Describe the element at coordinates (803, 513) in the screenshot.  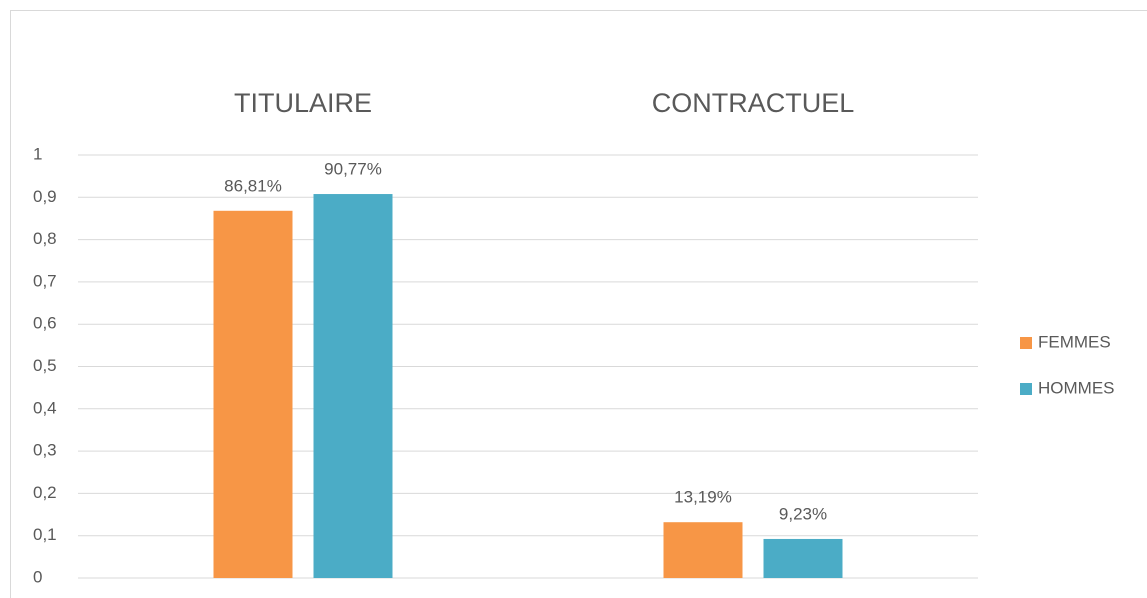
I see `value-label: 9,23%` at that location.